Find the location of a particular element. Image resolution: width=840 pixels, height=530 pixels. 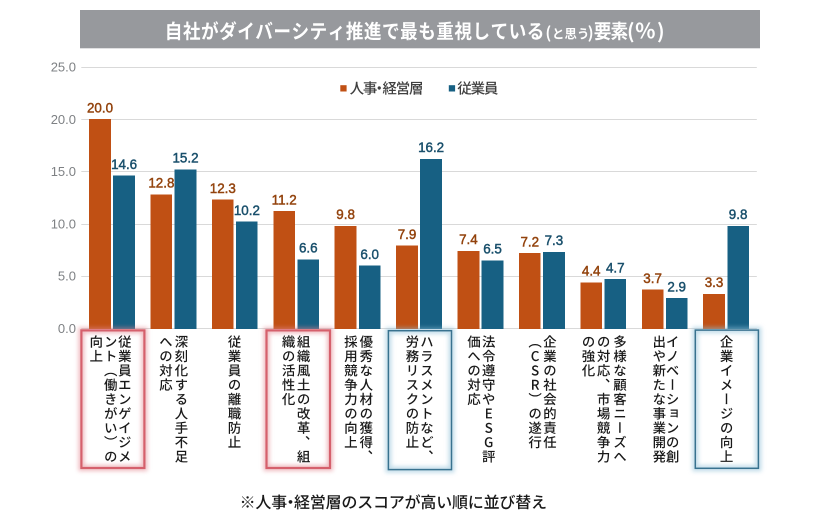

svg-text: 7.3 is located at coordinates (554, 240).